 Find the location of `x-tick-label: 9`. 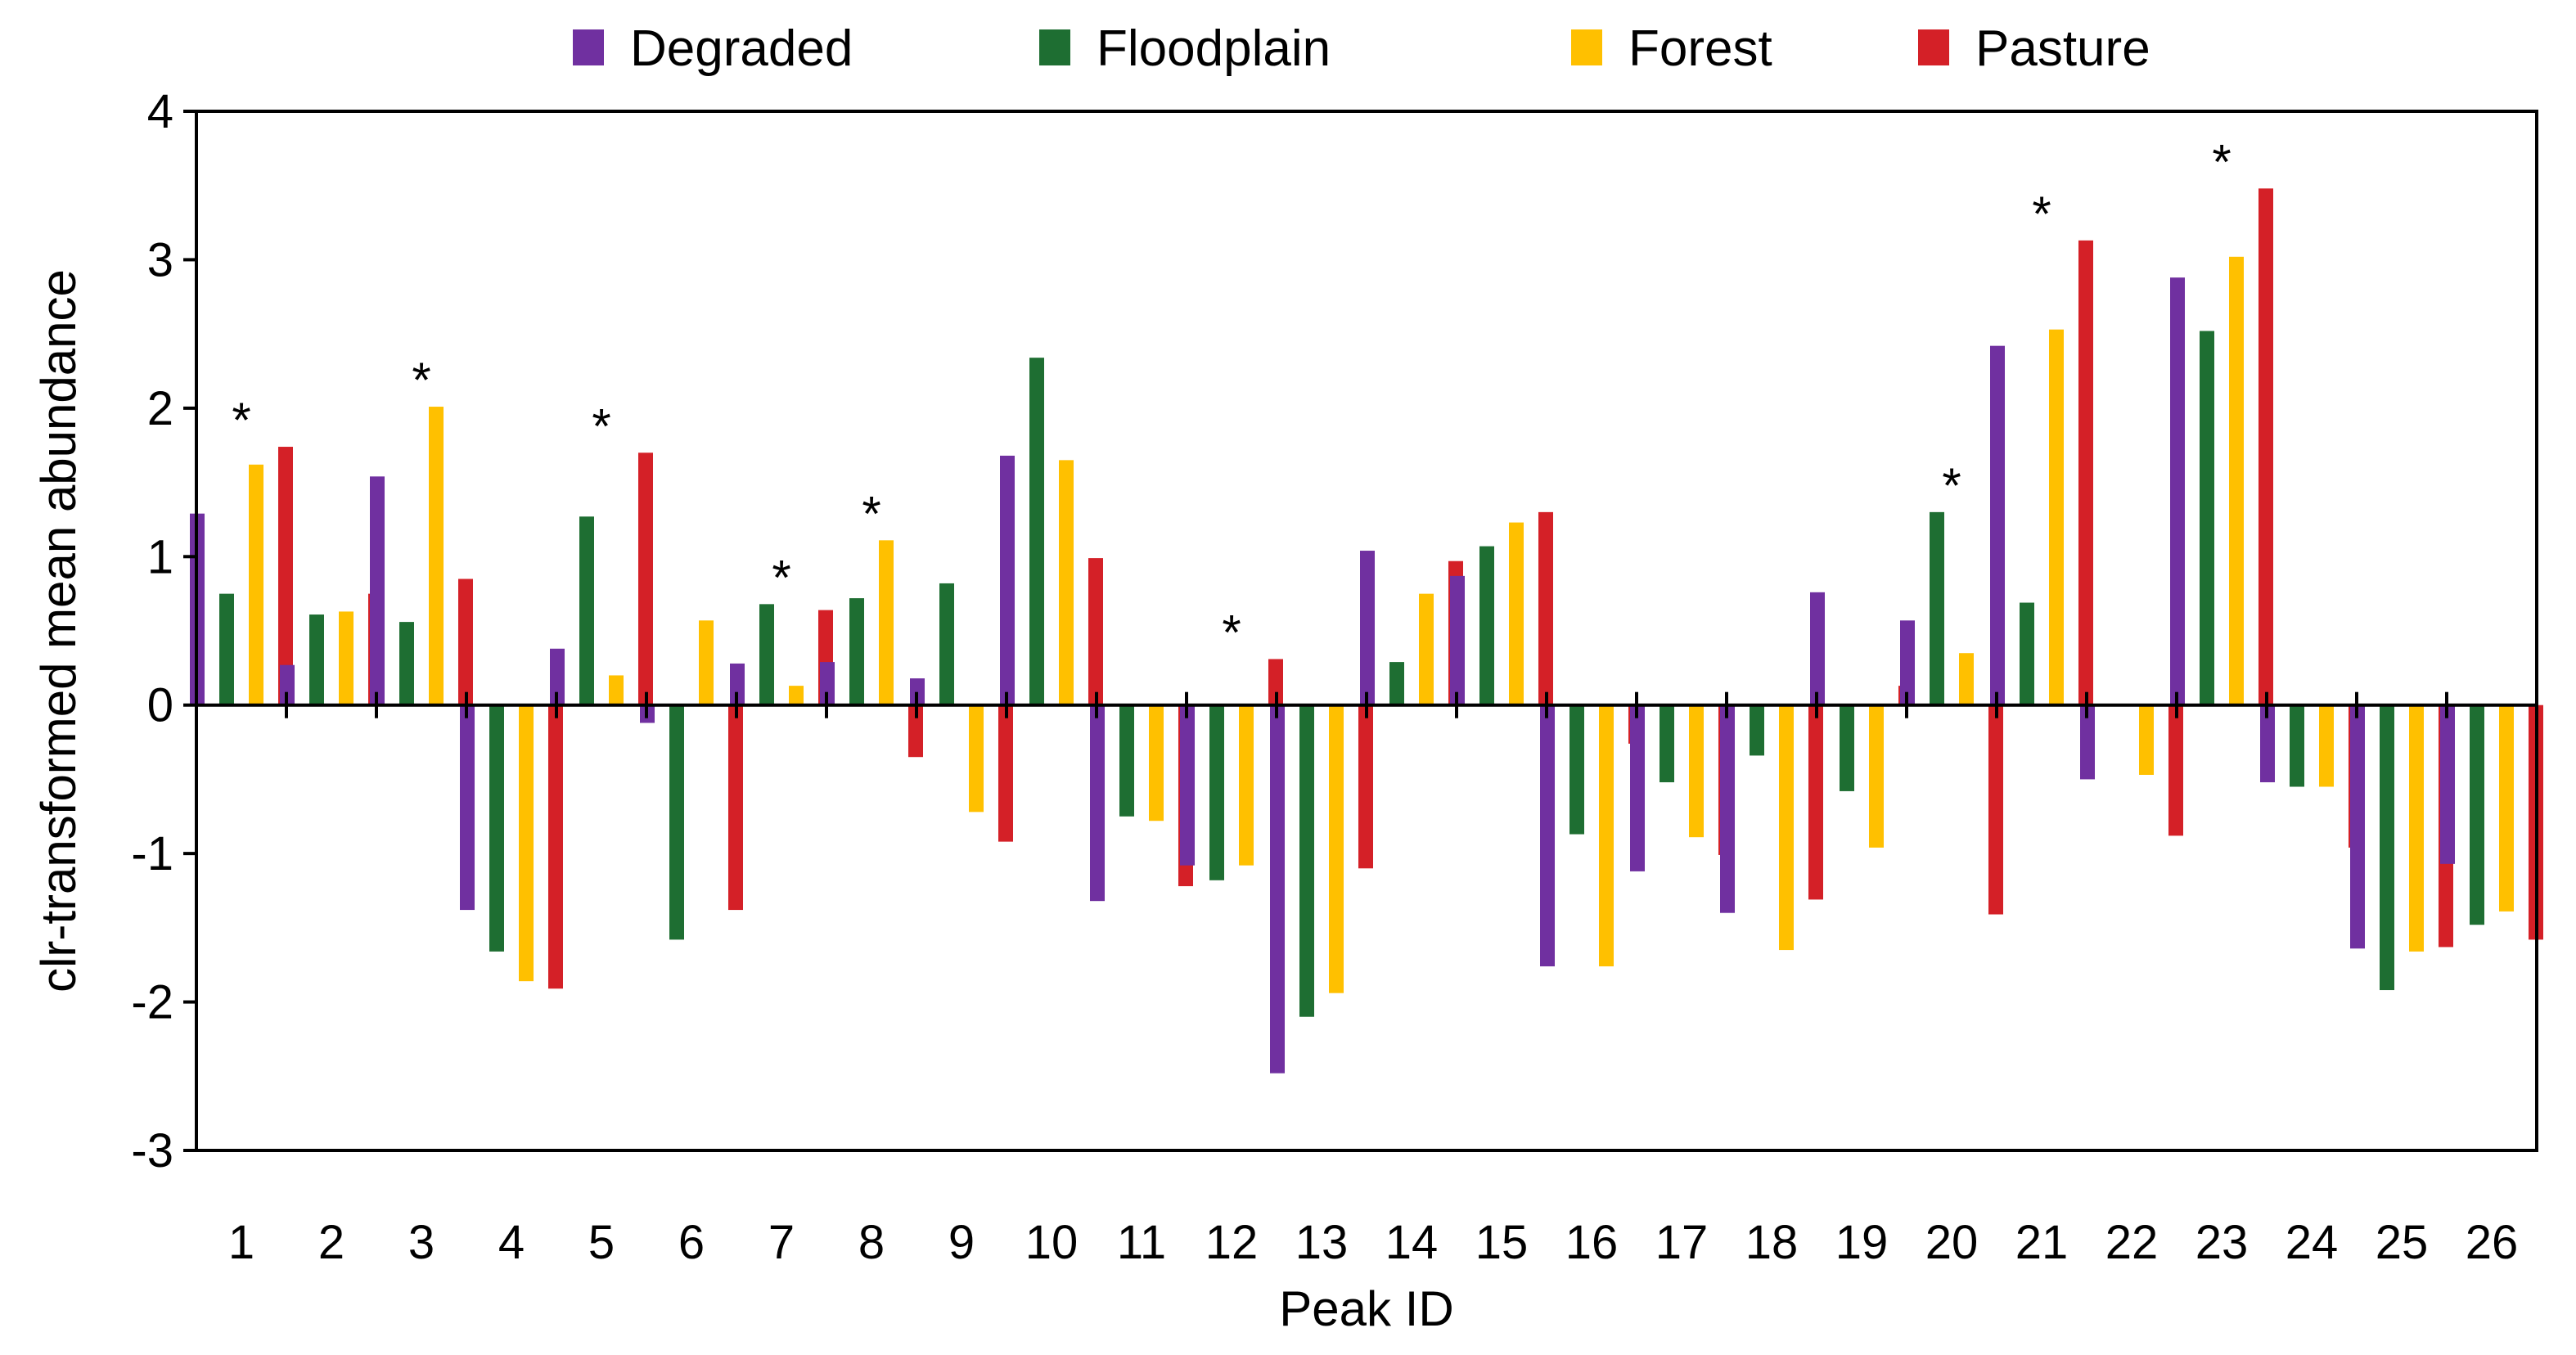

x-tick-label: 9 is located at coordinates (961, 1242).